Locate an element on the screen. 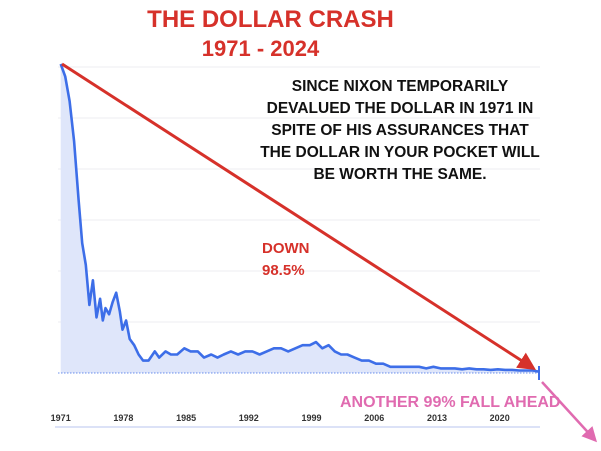  future-fall-annotation: ANOTHER 99% FALL AHEAD is located at coordinates (450, 402).